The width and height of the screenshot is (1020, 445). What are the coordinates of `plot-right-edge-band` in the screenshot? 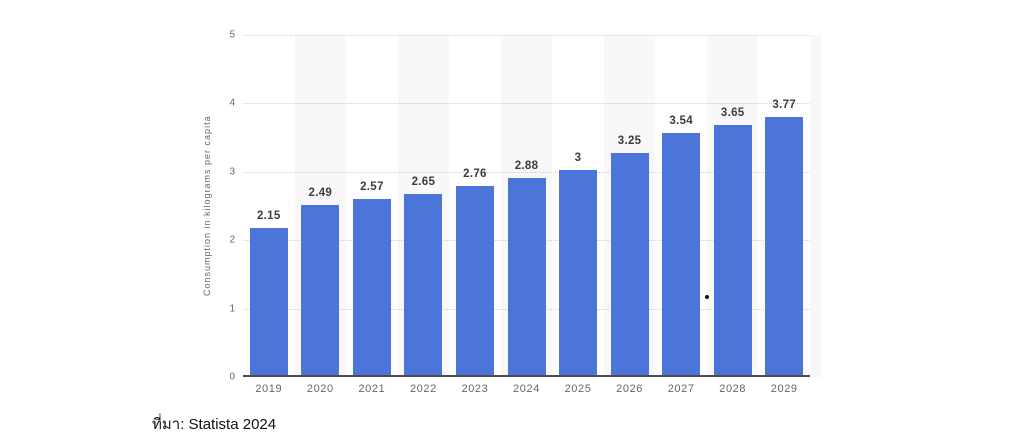 It's located at (816, 206).